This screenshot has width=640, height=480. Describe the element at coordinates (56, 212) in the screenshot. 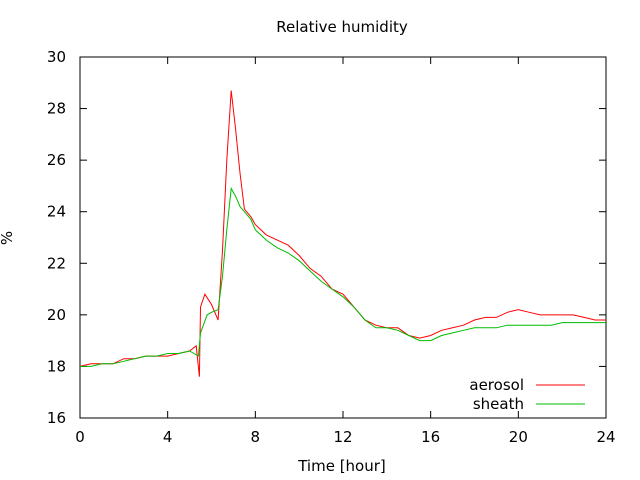

I see `y-tick-label: 24` at that location.